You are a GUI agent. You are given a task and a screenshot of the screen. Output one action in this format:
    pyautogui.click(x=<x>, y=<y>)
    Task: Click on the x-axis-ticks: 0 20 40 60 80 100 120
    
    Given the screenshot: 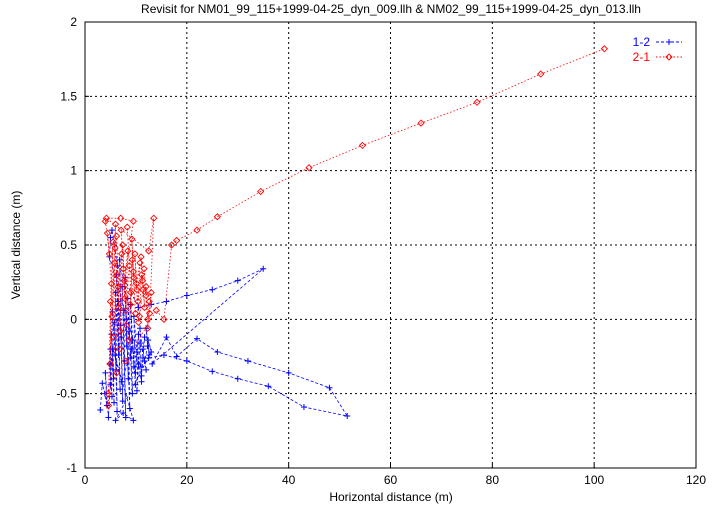 What is the action you would take?
    pyautogui.click(x=394, y=475)
    